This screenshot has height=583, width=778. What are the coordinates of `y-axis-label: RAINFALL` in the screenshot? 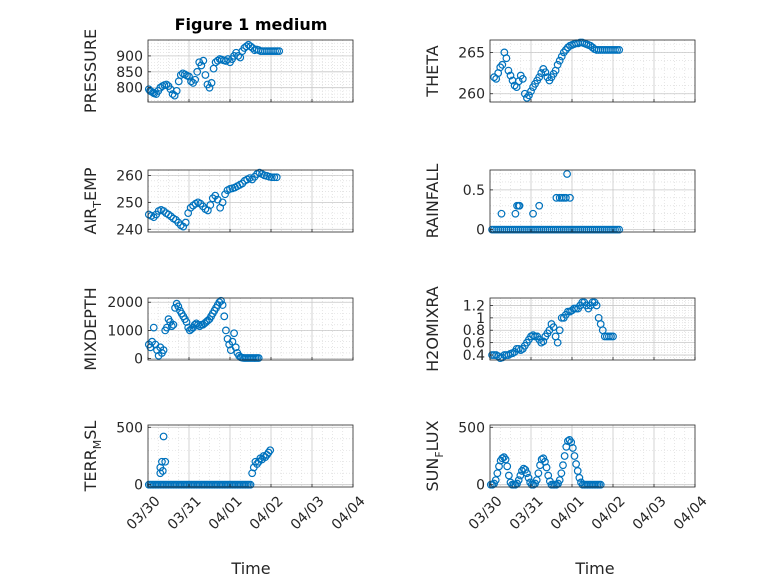 It's located at (432, 201).